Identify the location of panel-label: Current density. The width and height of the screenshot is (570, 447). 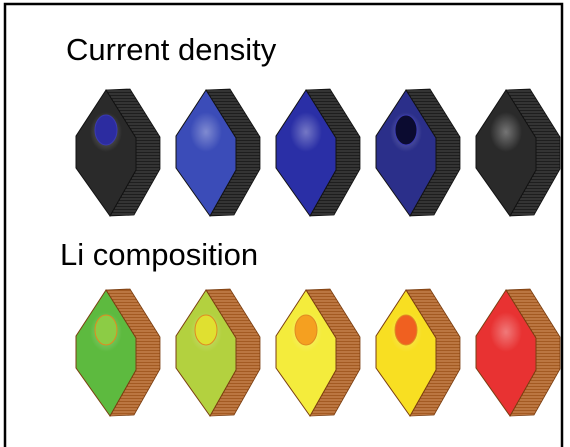
(171, 49).